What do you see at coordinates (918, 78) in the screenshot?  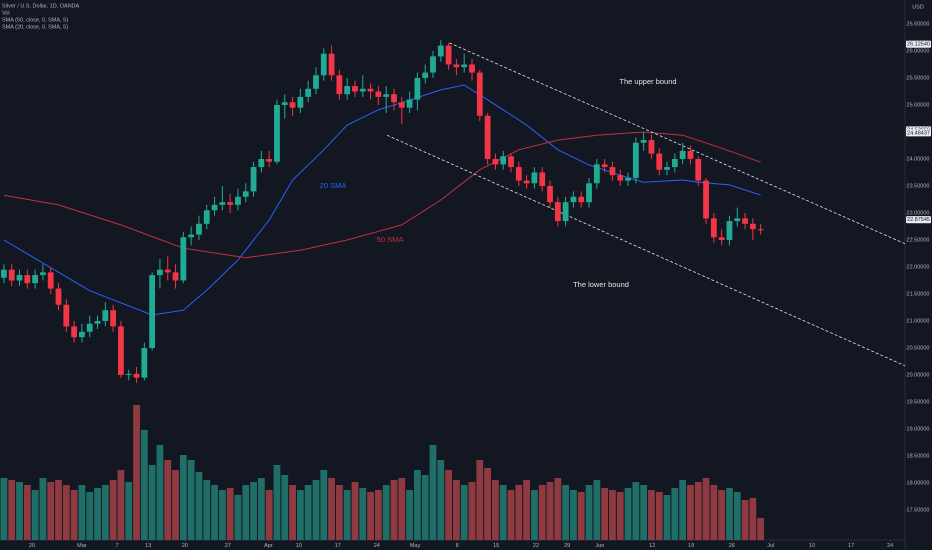 I see `y-tick-label: 25.50000` at bounding box center [918, 78].